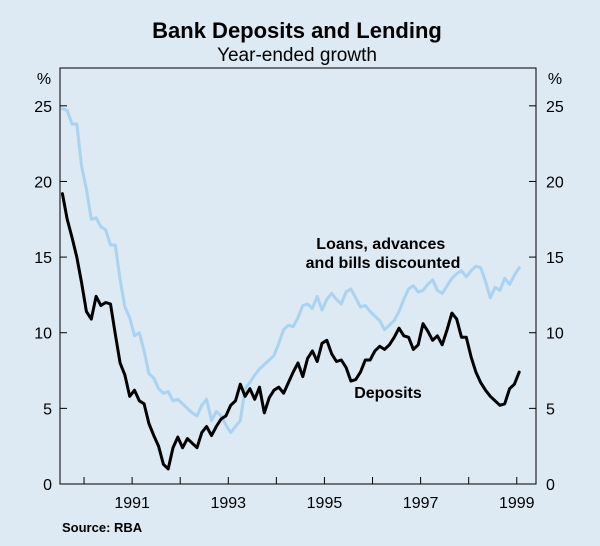  Describe the element at coordinates (228, 503) in the screenshot. I see `x-tick-label-1993: 1993` at that location.